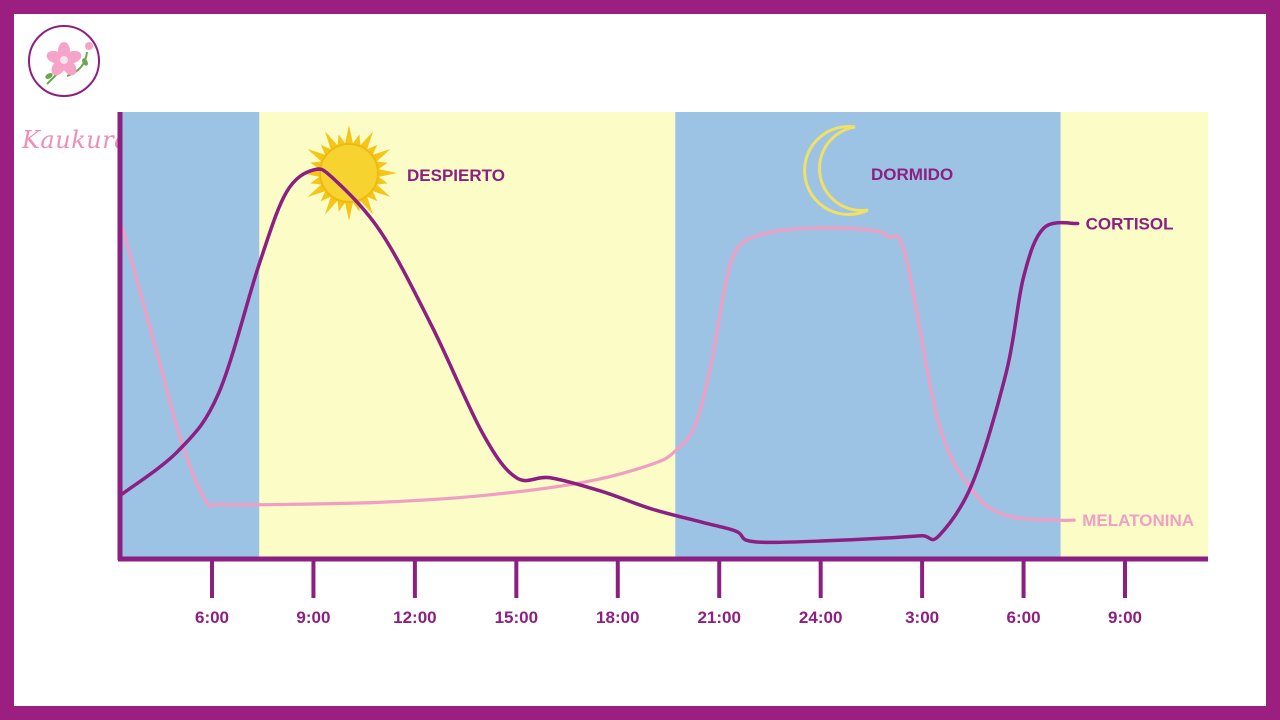 The image size is (1280, 720). Describe the element at coordinates (64, 61) in the screenshot. I see `cherry-blossom-icon` at that location.